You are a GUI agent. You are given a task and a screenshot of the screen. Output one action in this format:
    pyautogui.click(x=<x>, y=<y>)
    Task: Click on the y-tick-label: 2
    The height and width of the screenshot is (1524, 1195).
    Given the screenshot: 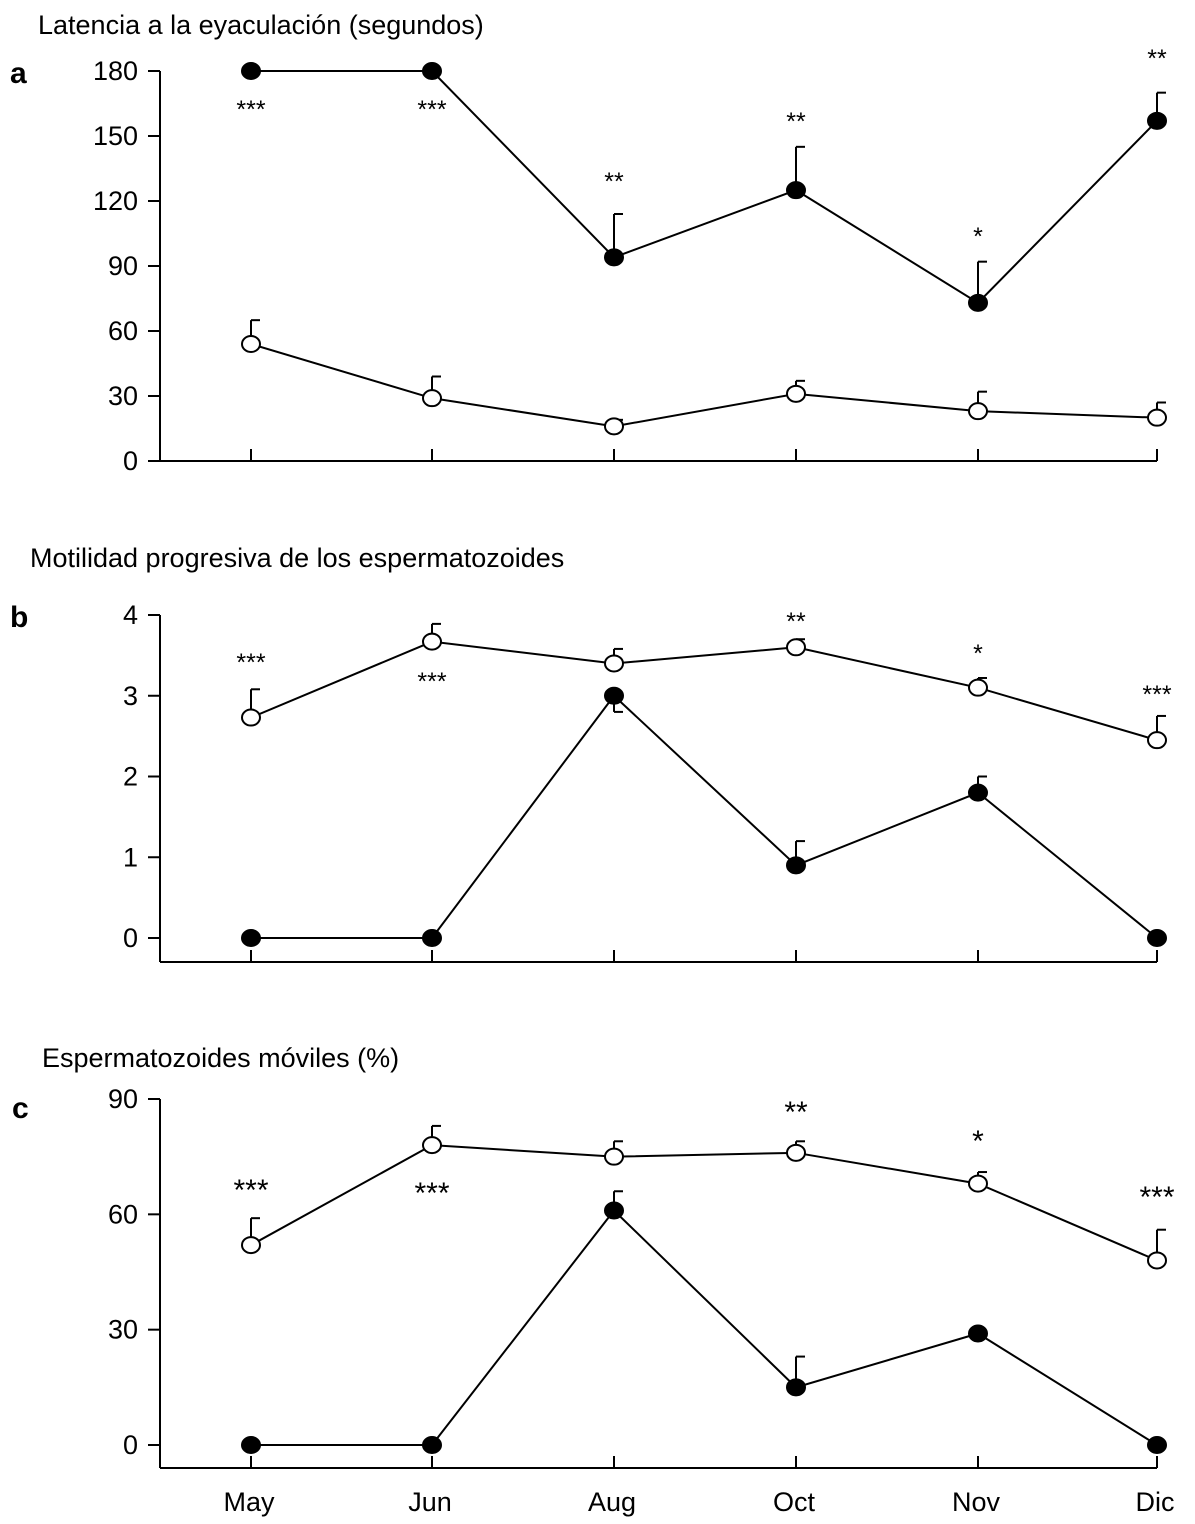 What is the action you would take?
    pyautogui.click(x=130, y=777)
    